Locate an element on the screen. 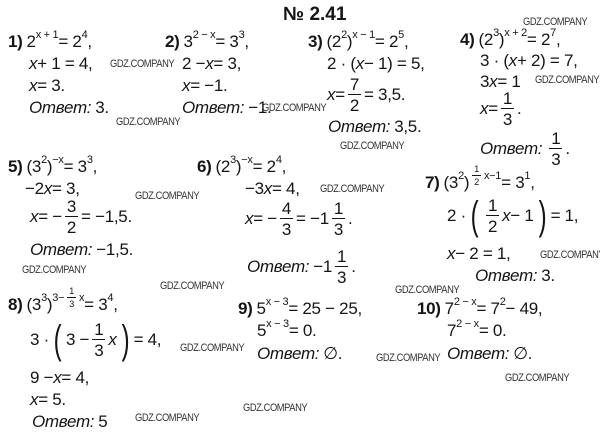 The height and width of the screenshot is (435, 600). numerator: 4 is located at coordinates (286, 209).